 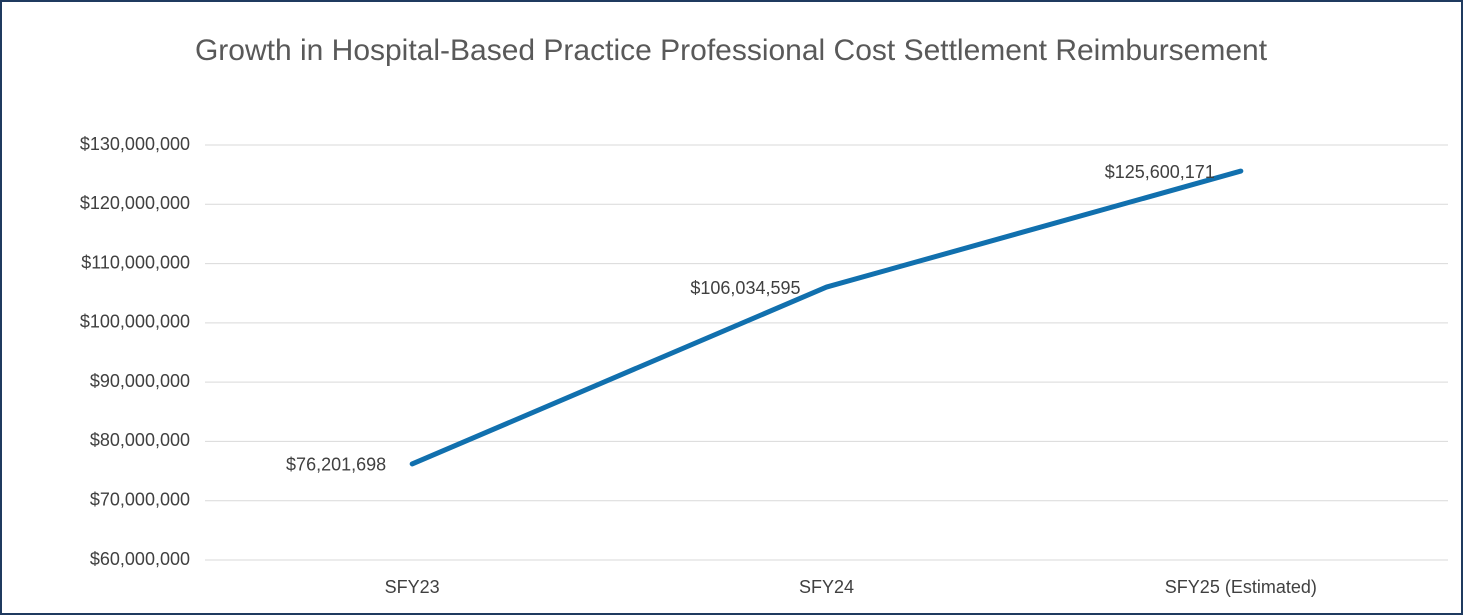 What do you see at coordinates (826, 587) in the screenshot?
I see `x-tick-label: SFY24` at bounding box center [826, 587].